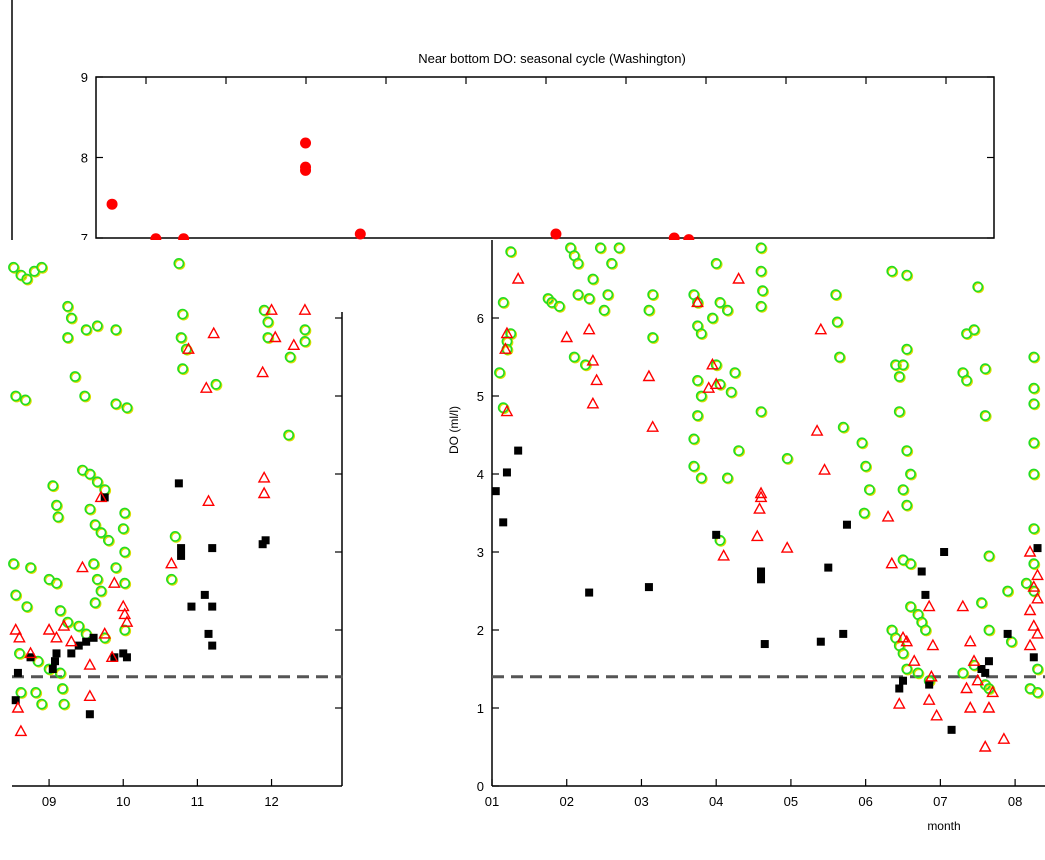 This screenshot has height=860, width=1045. Describe the element at coordinates (454, 430) in the screenshot. I see `y-axis-label: DO (ml/l)` at that location.